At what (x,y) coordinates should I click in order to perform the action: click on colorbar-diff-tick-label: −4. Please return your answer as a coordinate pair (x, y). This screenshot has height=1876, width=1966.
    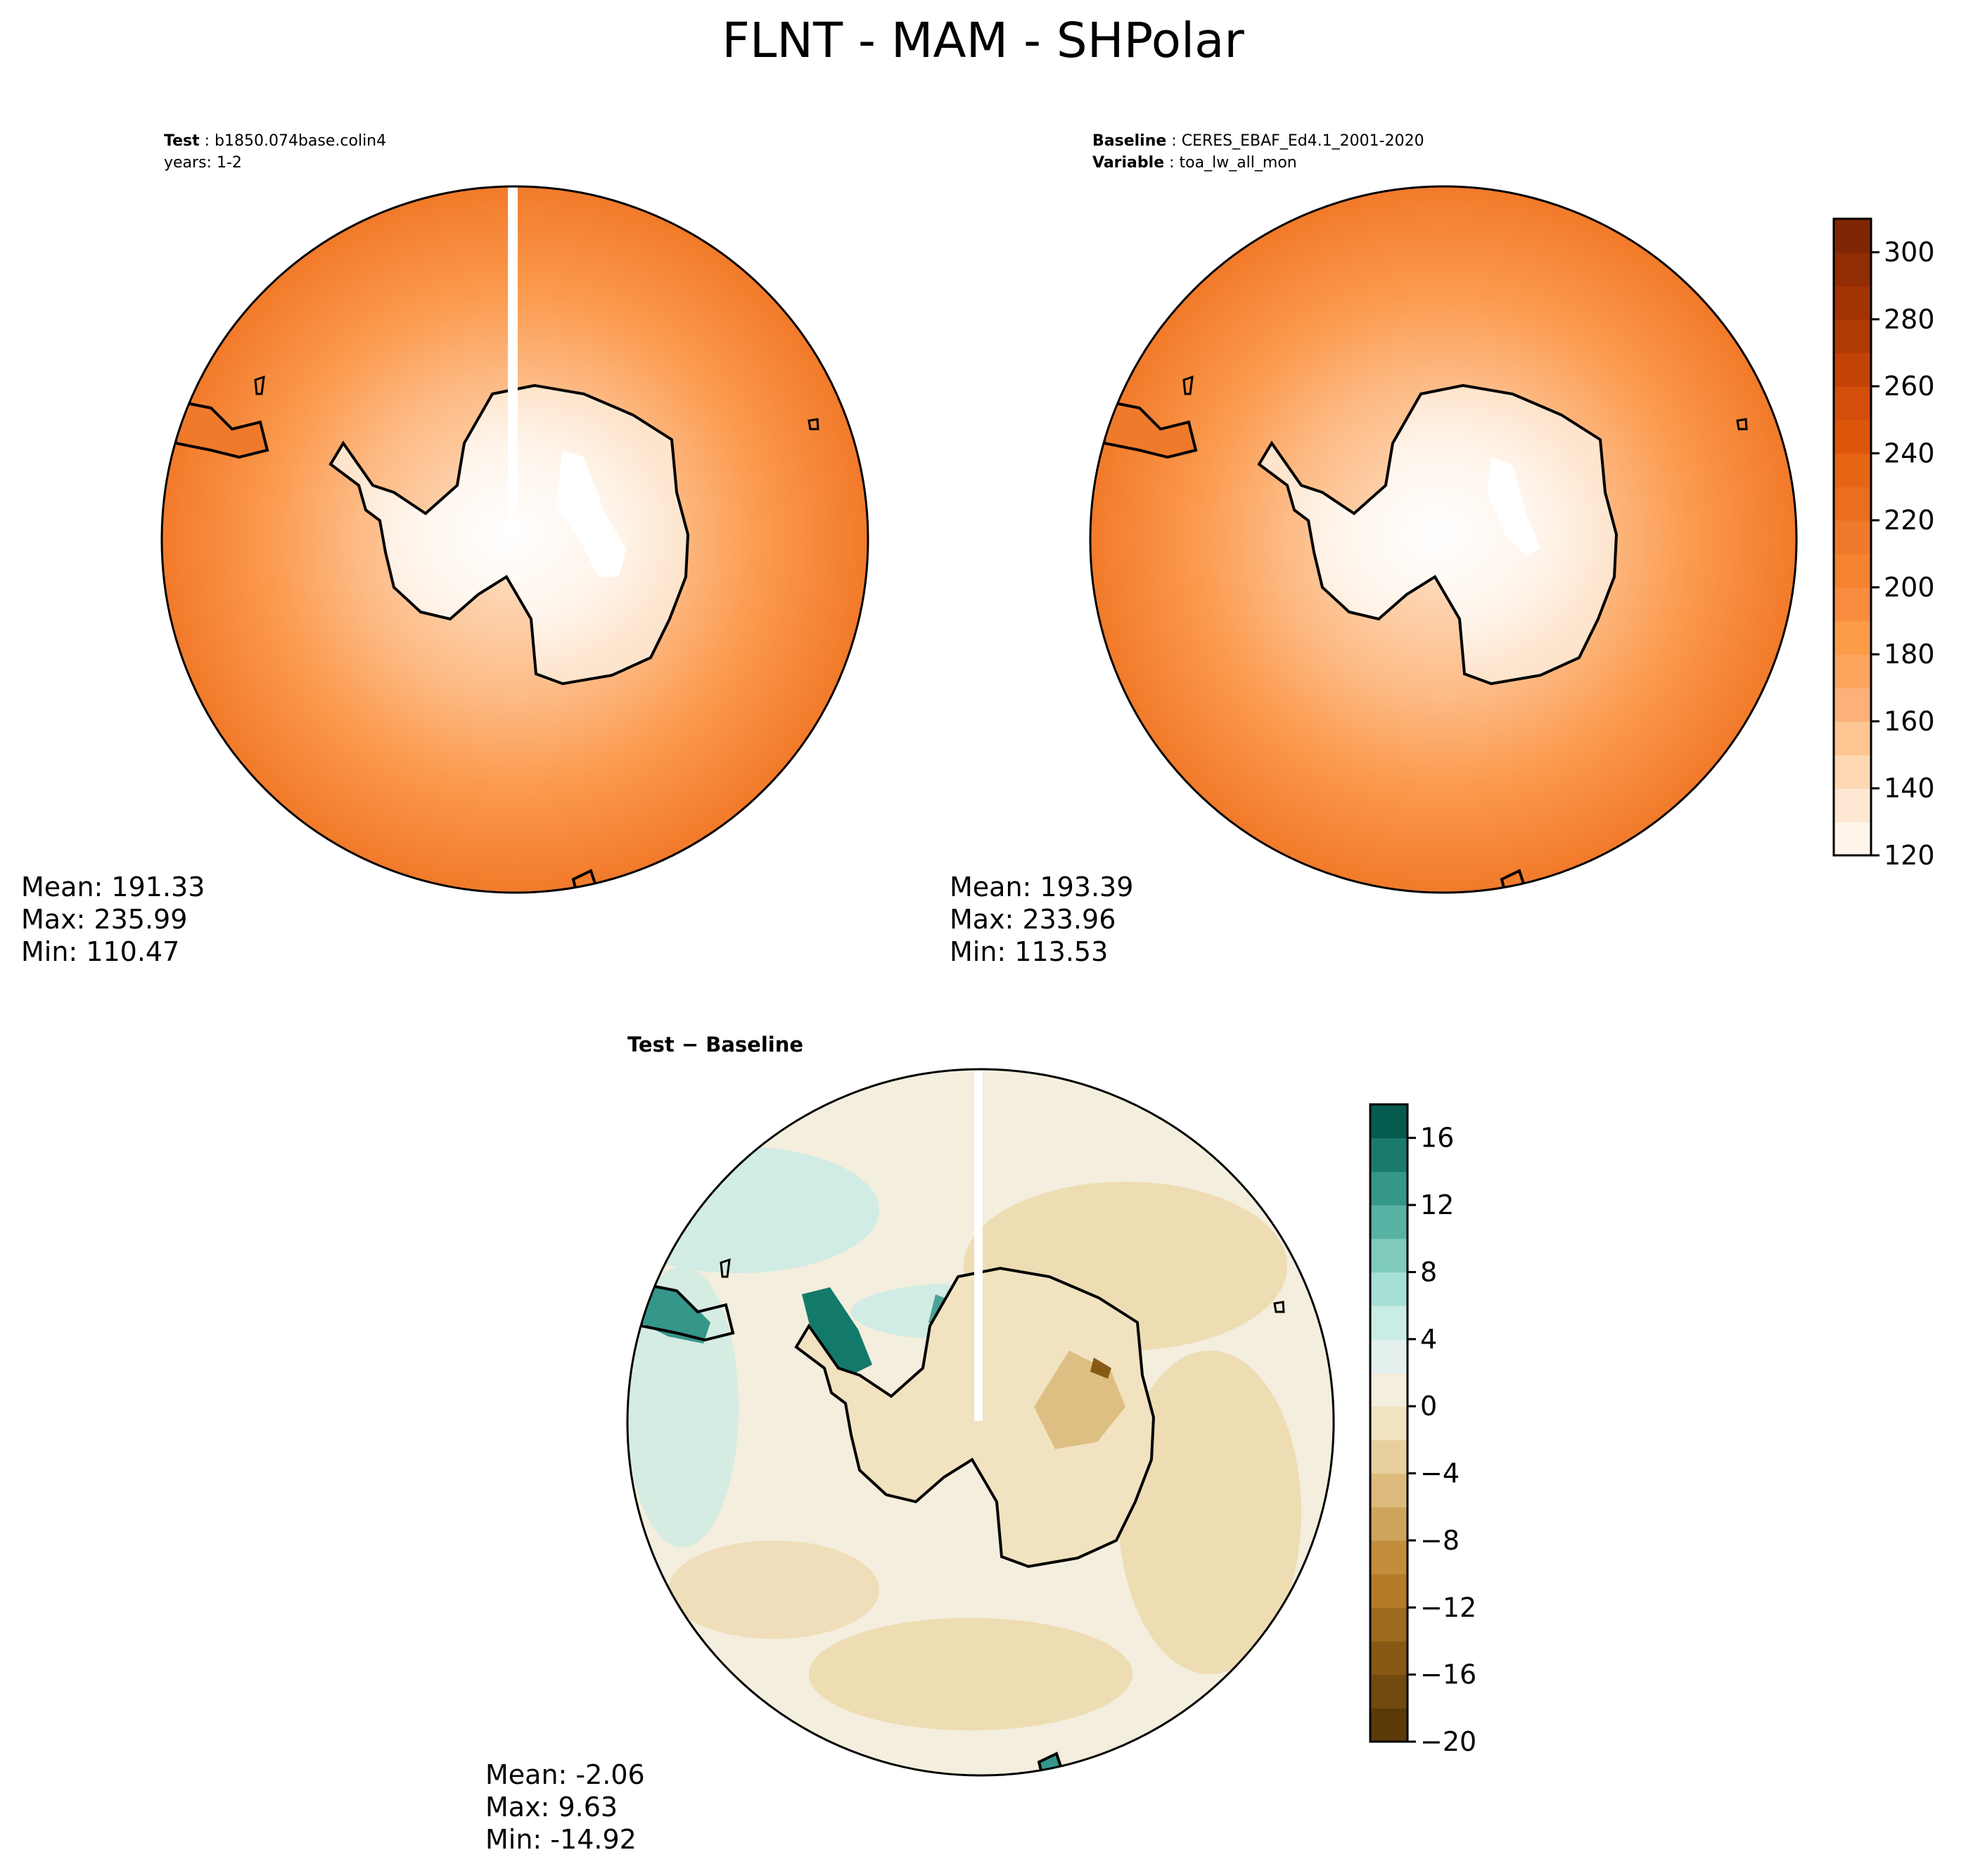
    Looking at the image, I should click on (1440, 1473).